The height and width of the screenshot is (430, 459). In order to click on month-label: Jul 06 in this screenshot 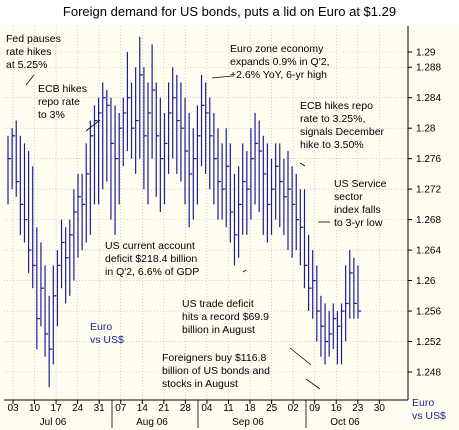, I will do `click(53, 422)`.